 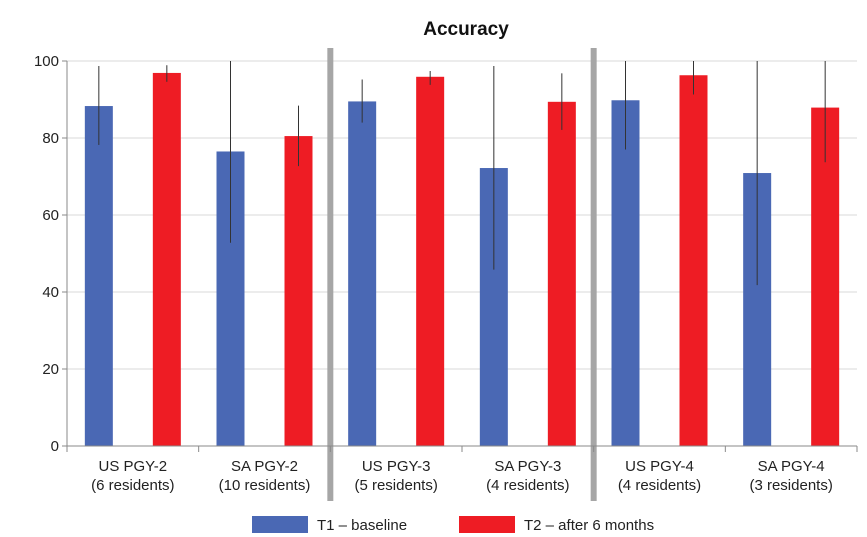 I want to click on category-label: (5 residents), so click(x=395, y=485).